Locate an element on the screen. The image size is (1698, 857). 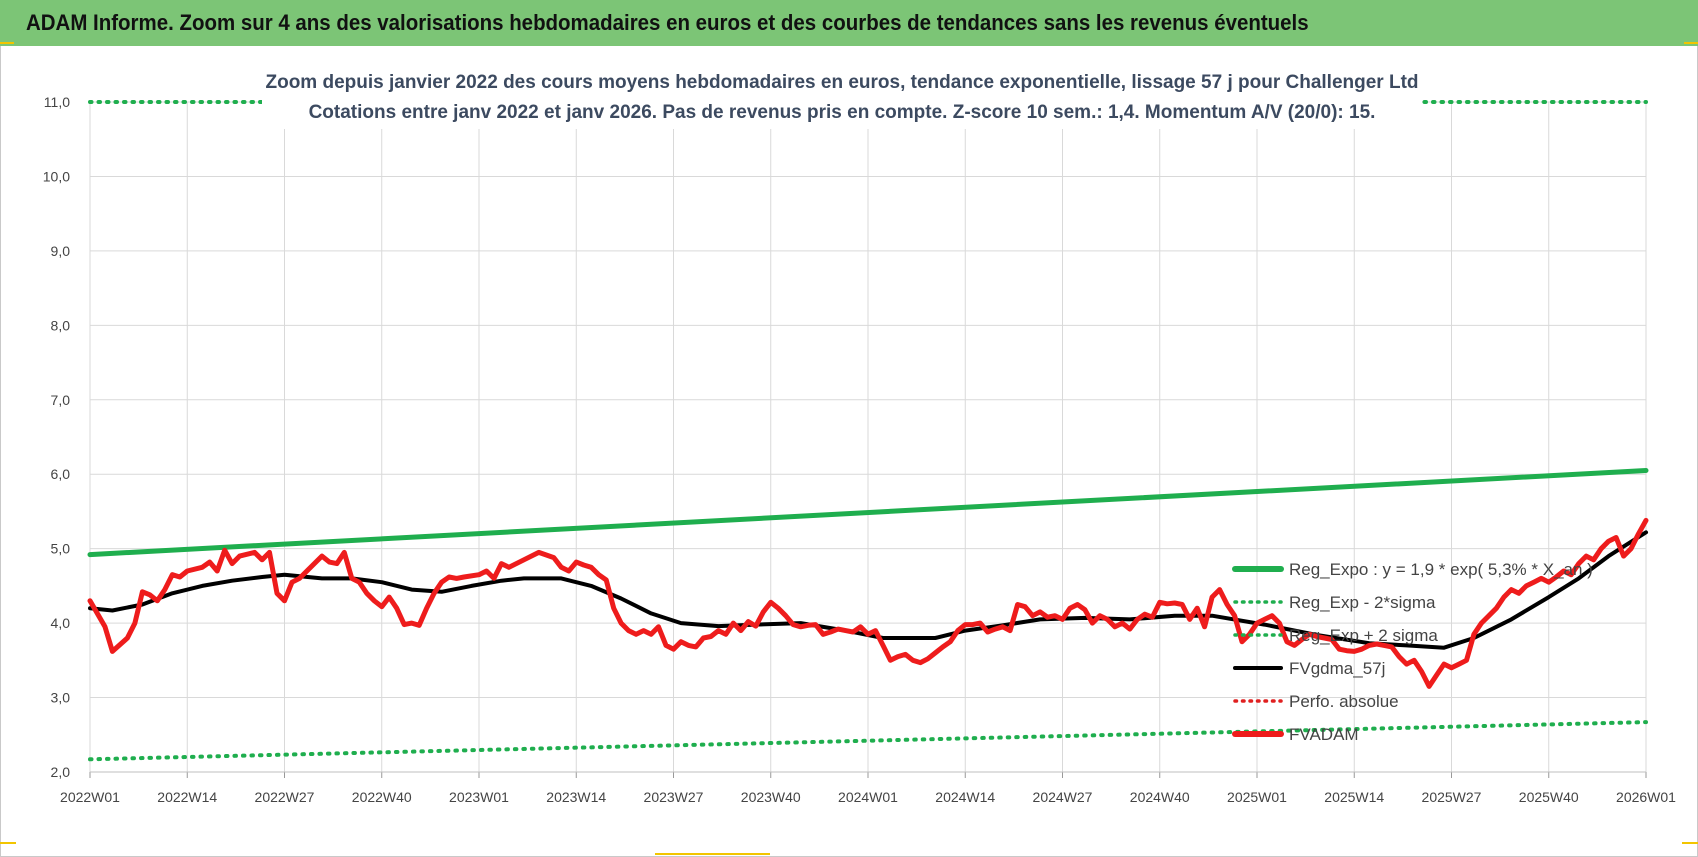
x-tick-label: 2025W14 is located at coordinates (1354, 797).